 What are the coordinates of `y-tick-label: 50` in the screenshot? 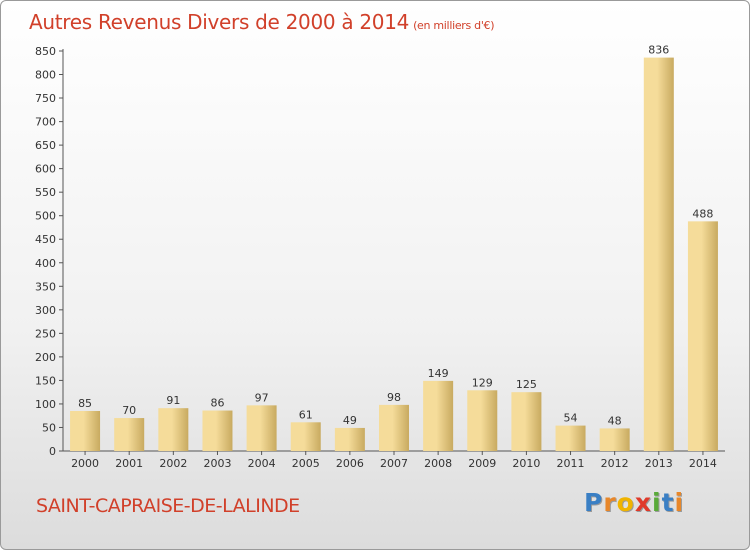 It's located at (49, 427).